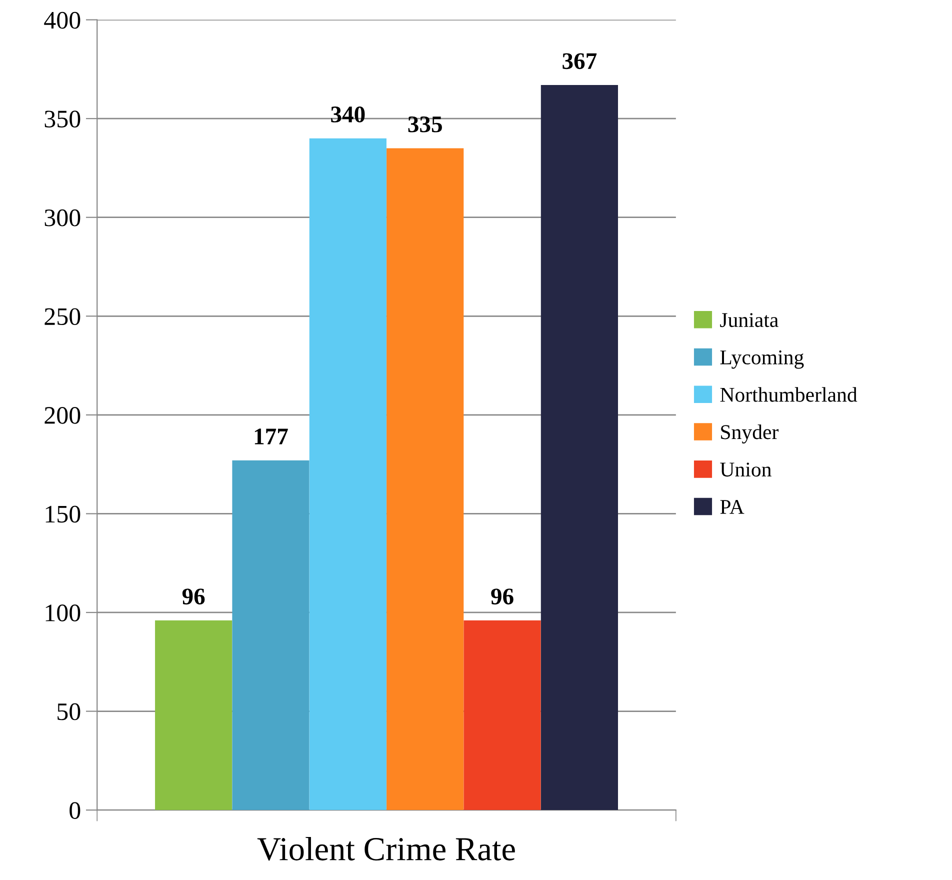  Describe the element at coordinates (63, 514) in the screenshot. I see `y-tick-label: 150` at that location.